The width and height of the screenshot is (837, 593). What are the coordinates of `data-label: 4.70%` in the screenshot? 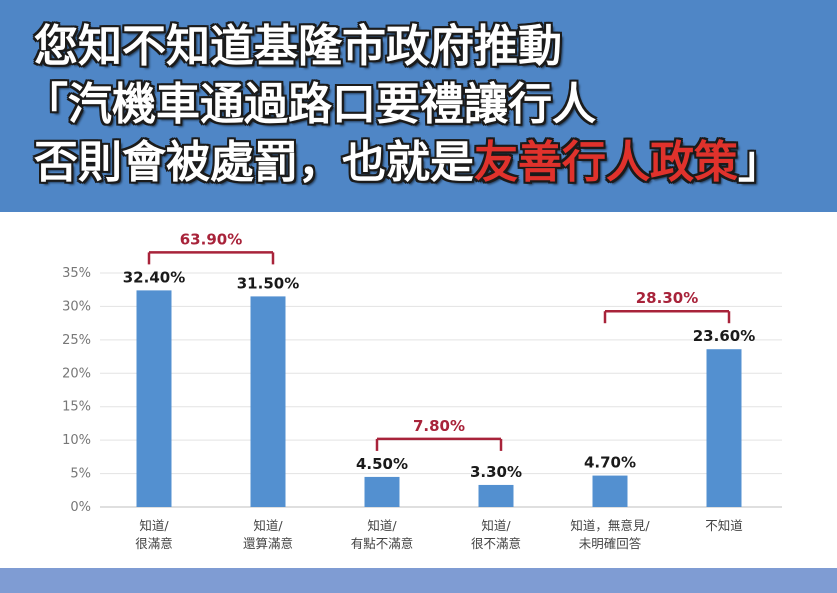 It's located at (610, 463).